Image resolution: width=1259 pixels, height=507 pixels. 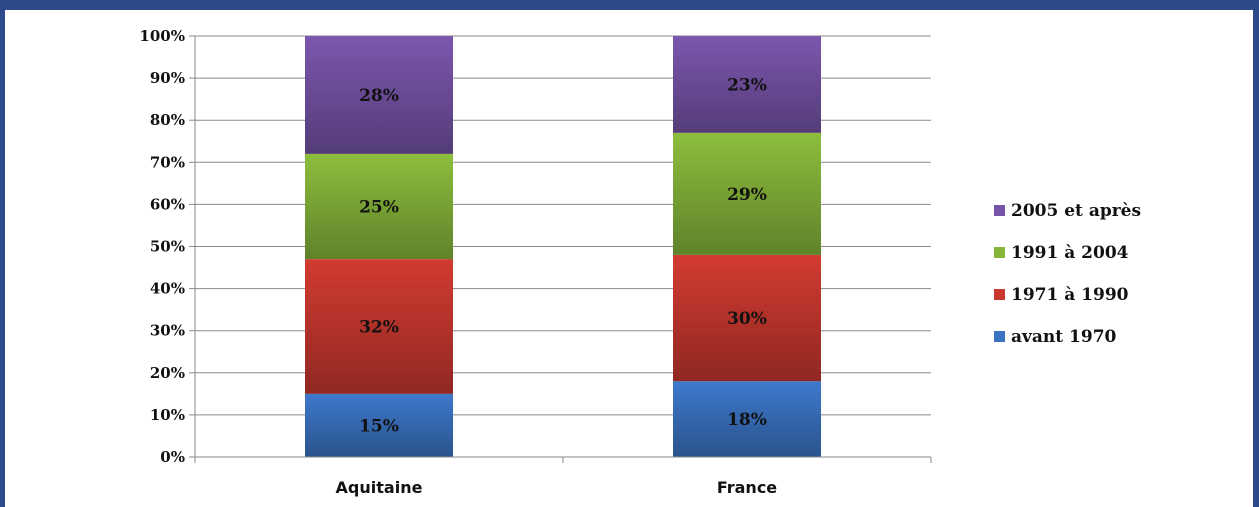 I want to click on y-tick-label: 90%, so click(x=167, y=78).